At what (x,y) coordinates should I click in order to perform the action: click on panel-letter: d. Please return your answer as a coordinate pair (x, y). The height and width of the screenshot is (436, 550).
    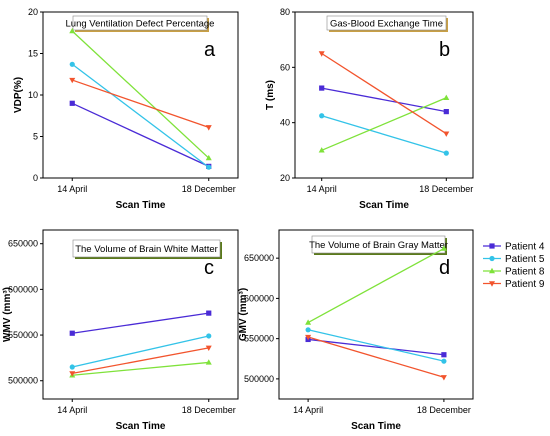
    Looking at the image, I should click on (444, 268).